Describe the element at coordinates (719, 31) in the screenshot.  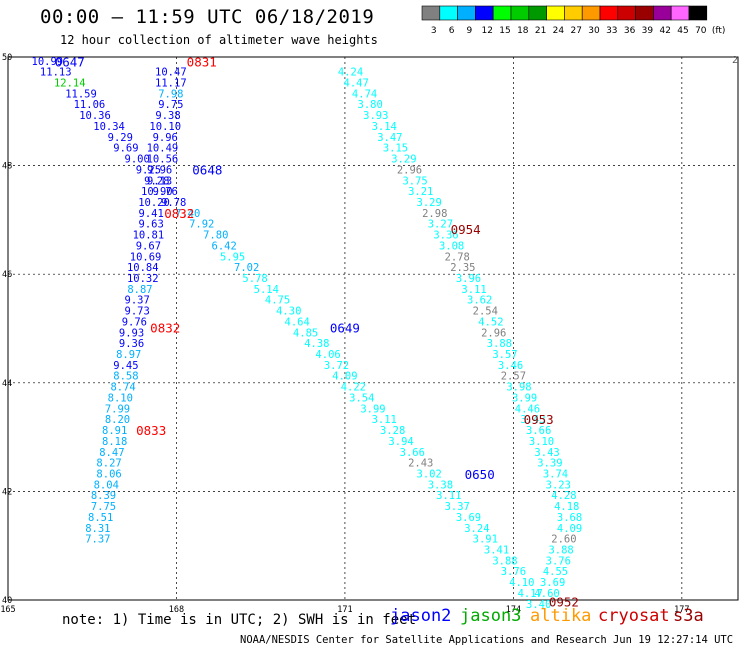
I see `colorbar-label: (ft)` at that location.